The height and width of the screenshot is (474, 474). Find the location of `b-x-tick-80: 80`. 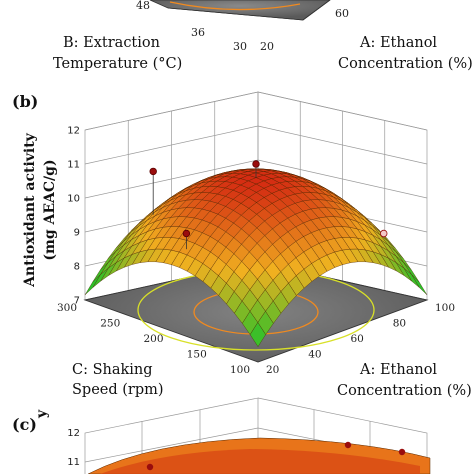

b-x-tick-80: 80 is located at coordinates (399, 324).